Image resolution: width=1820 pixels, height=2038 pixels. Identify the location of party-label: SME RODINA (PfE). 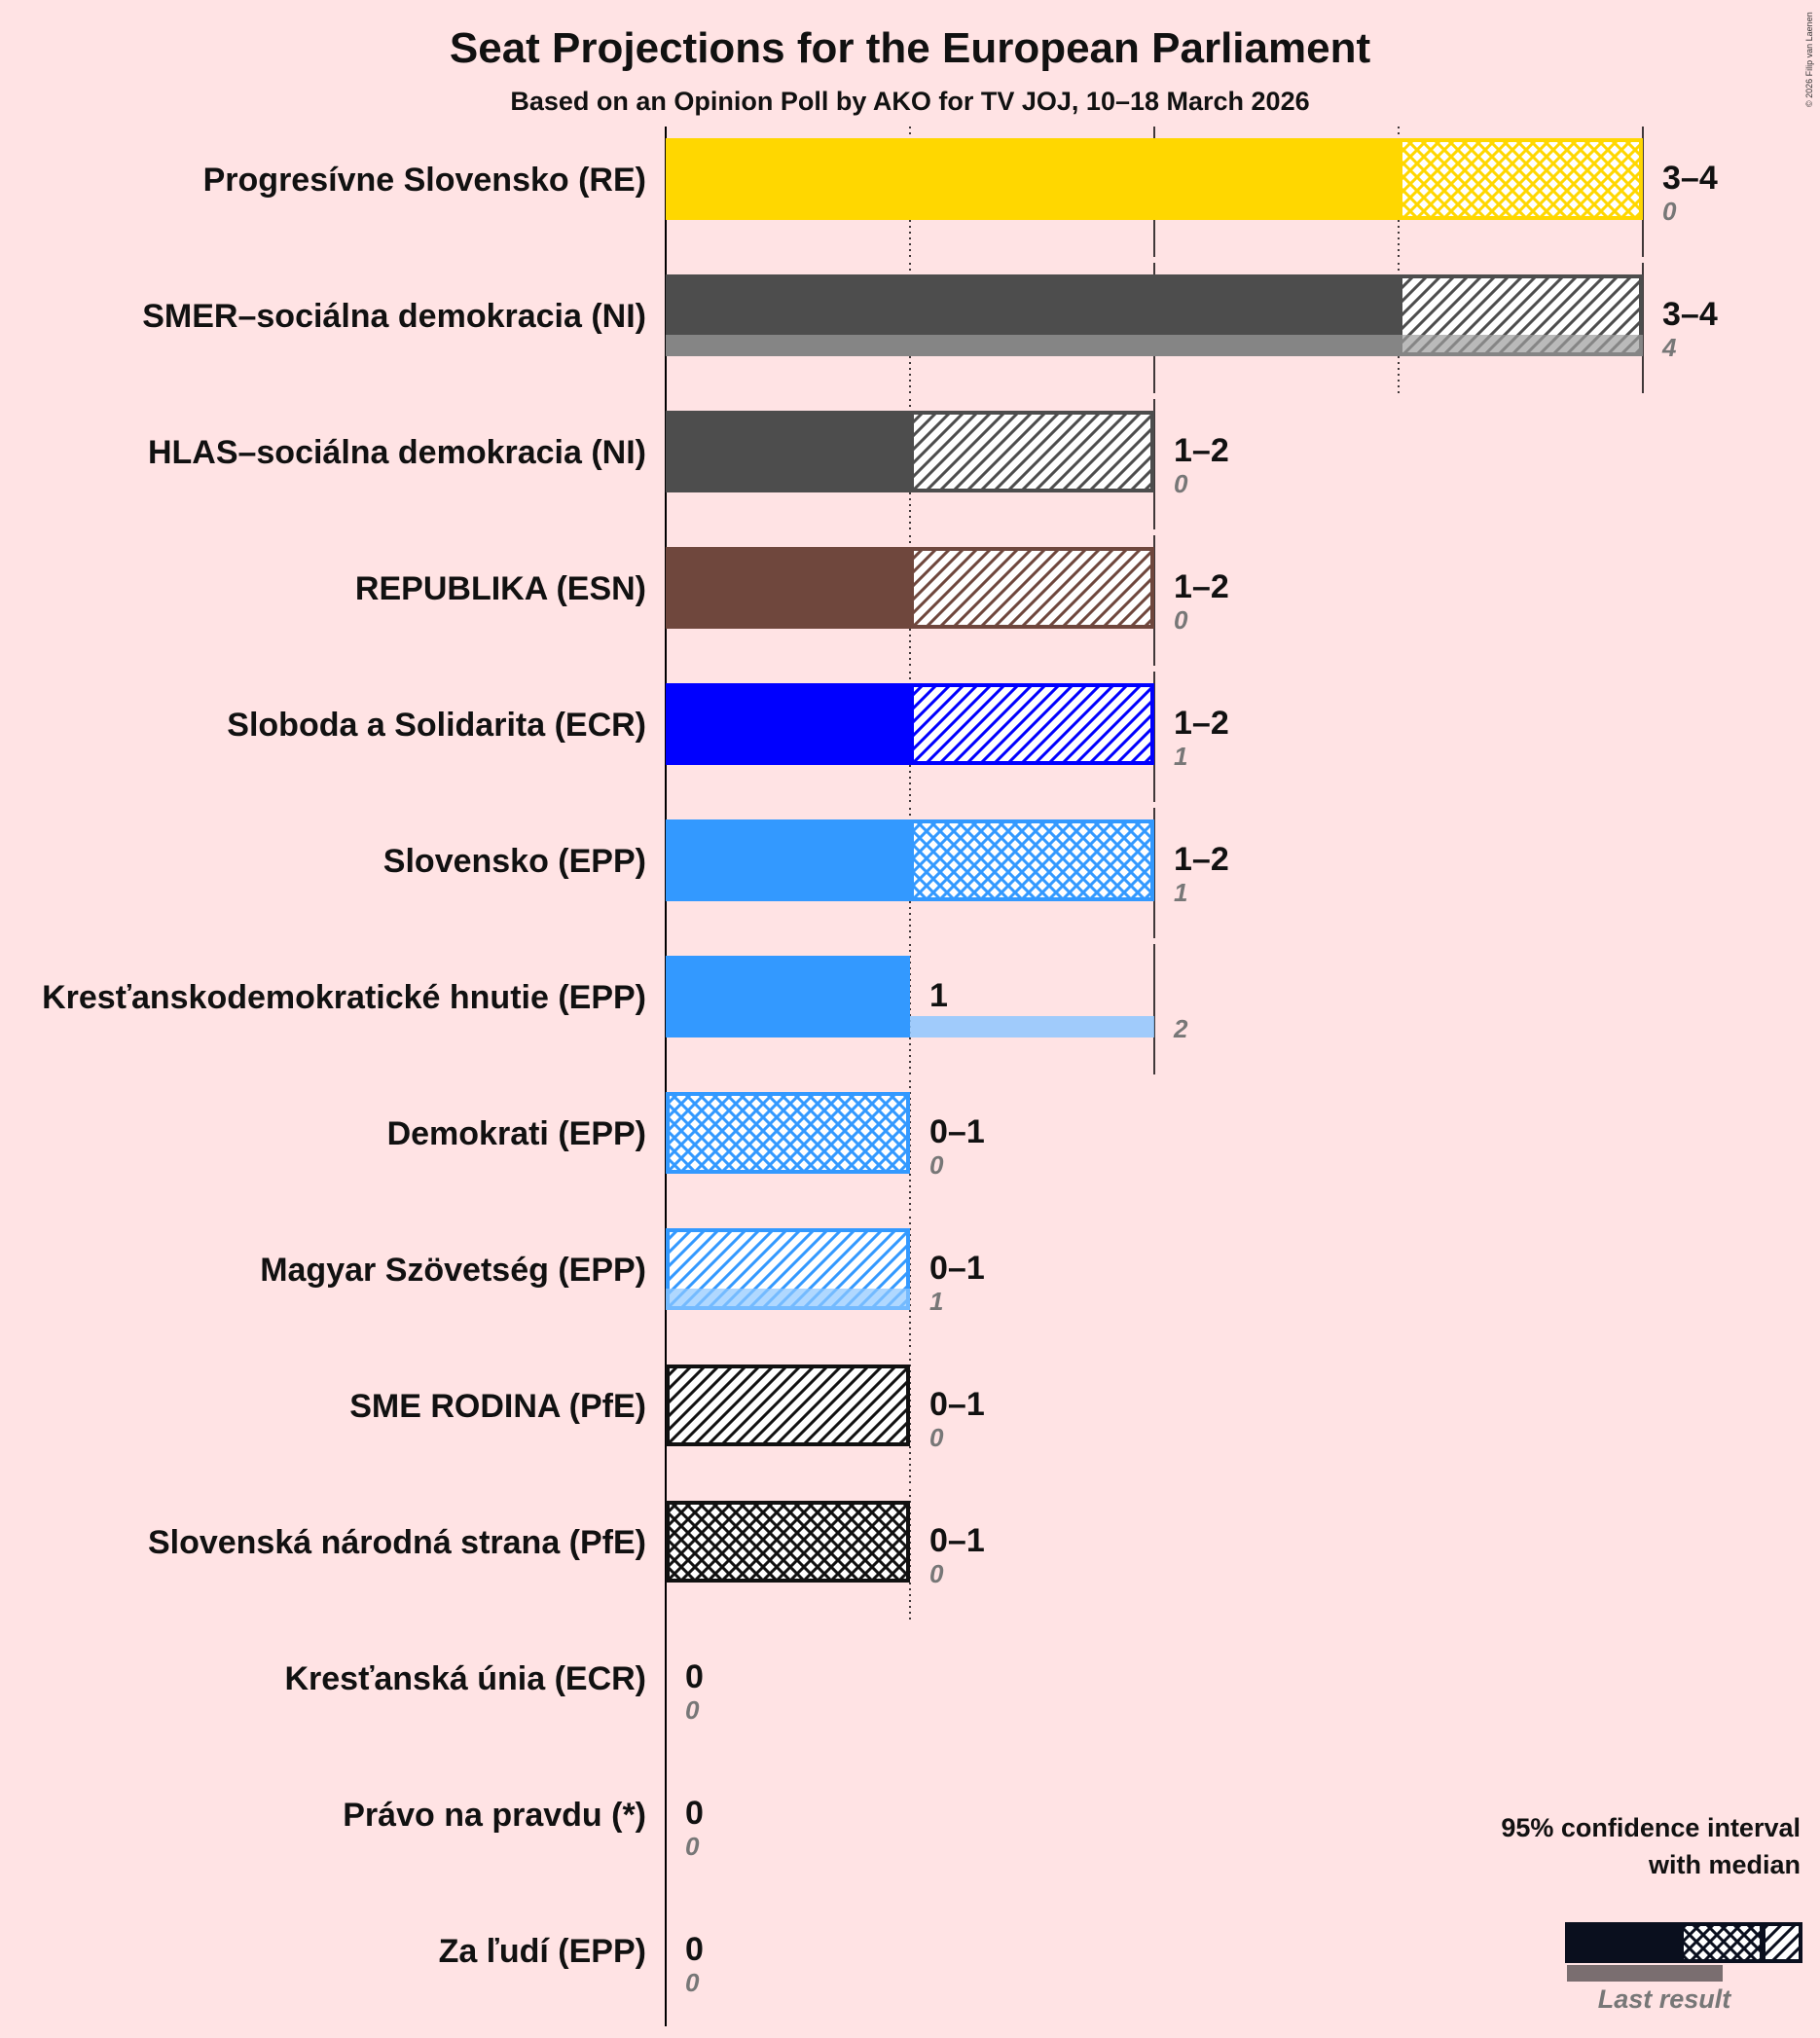
(497, 1406).